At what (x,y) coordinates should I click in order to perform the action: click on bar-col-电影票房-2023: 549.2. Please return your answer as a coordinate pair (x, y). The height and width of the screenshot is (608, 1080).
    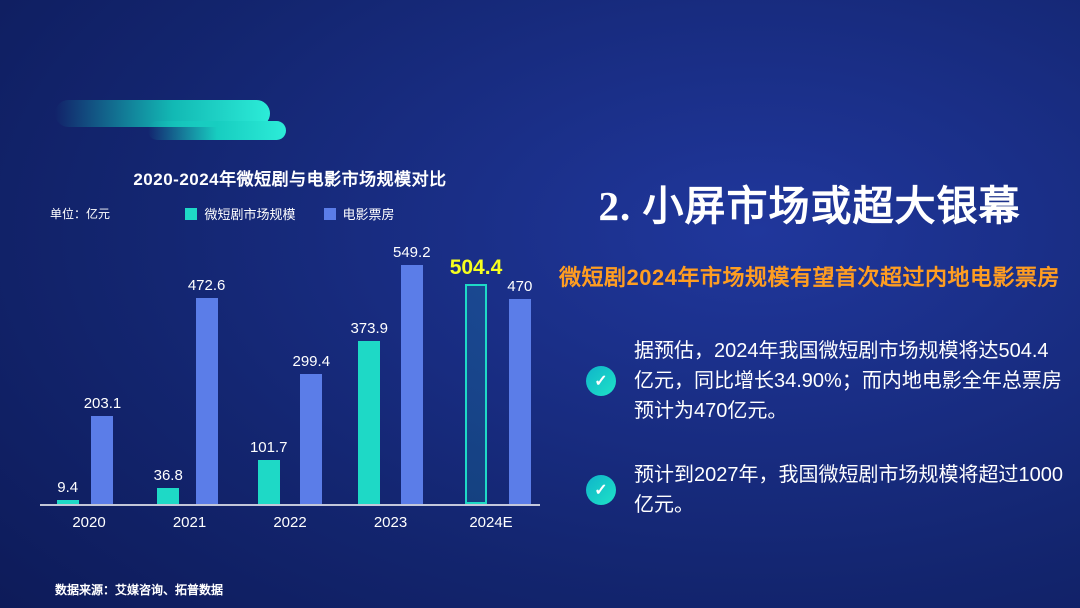
    Looking at the image, I should click on (412, 374).